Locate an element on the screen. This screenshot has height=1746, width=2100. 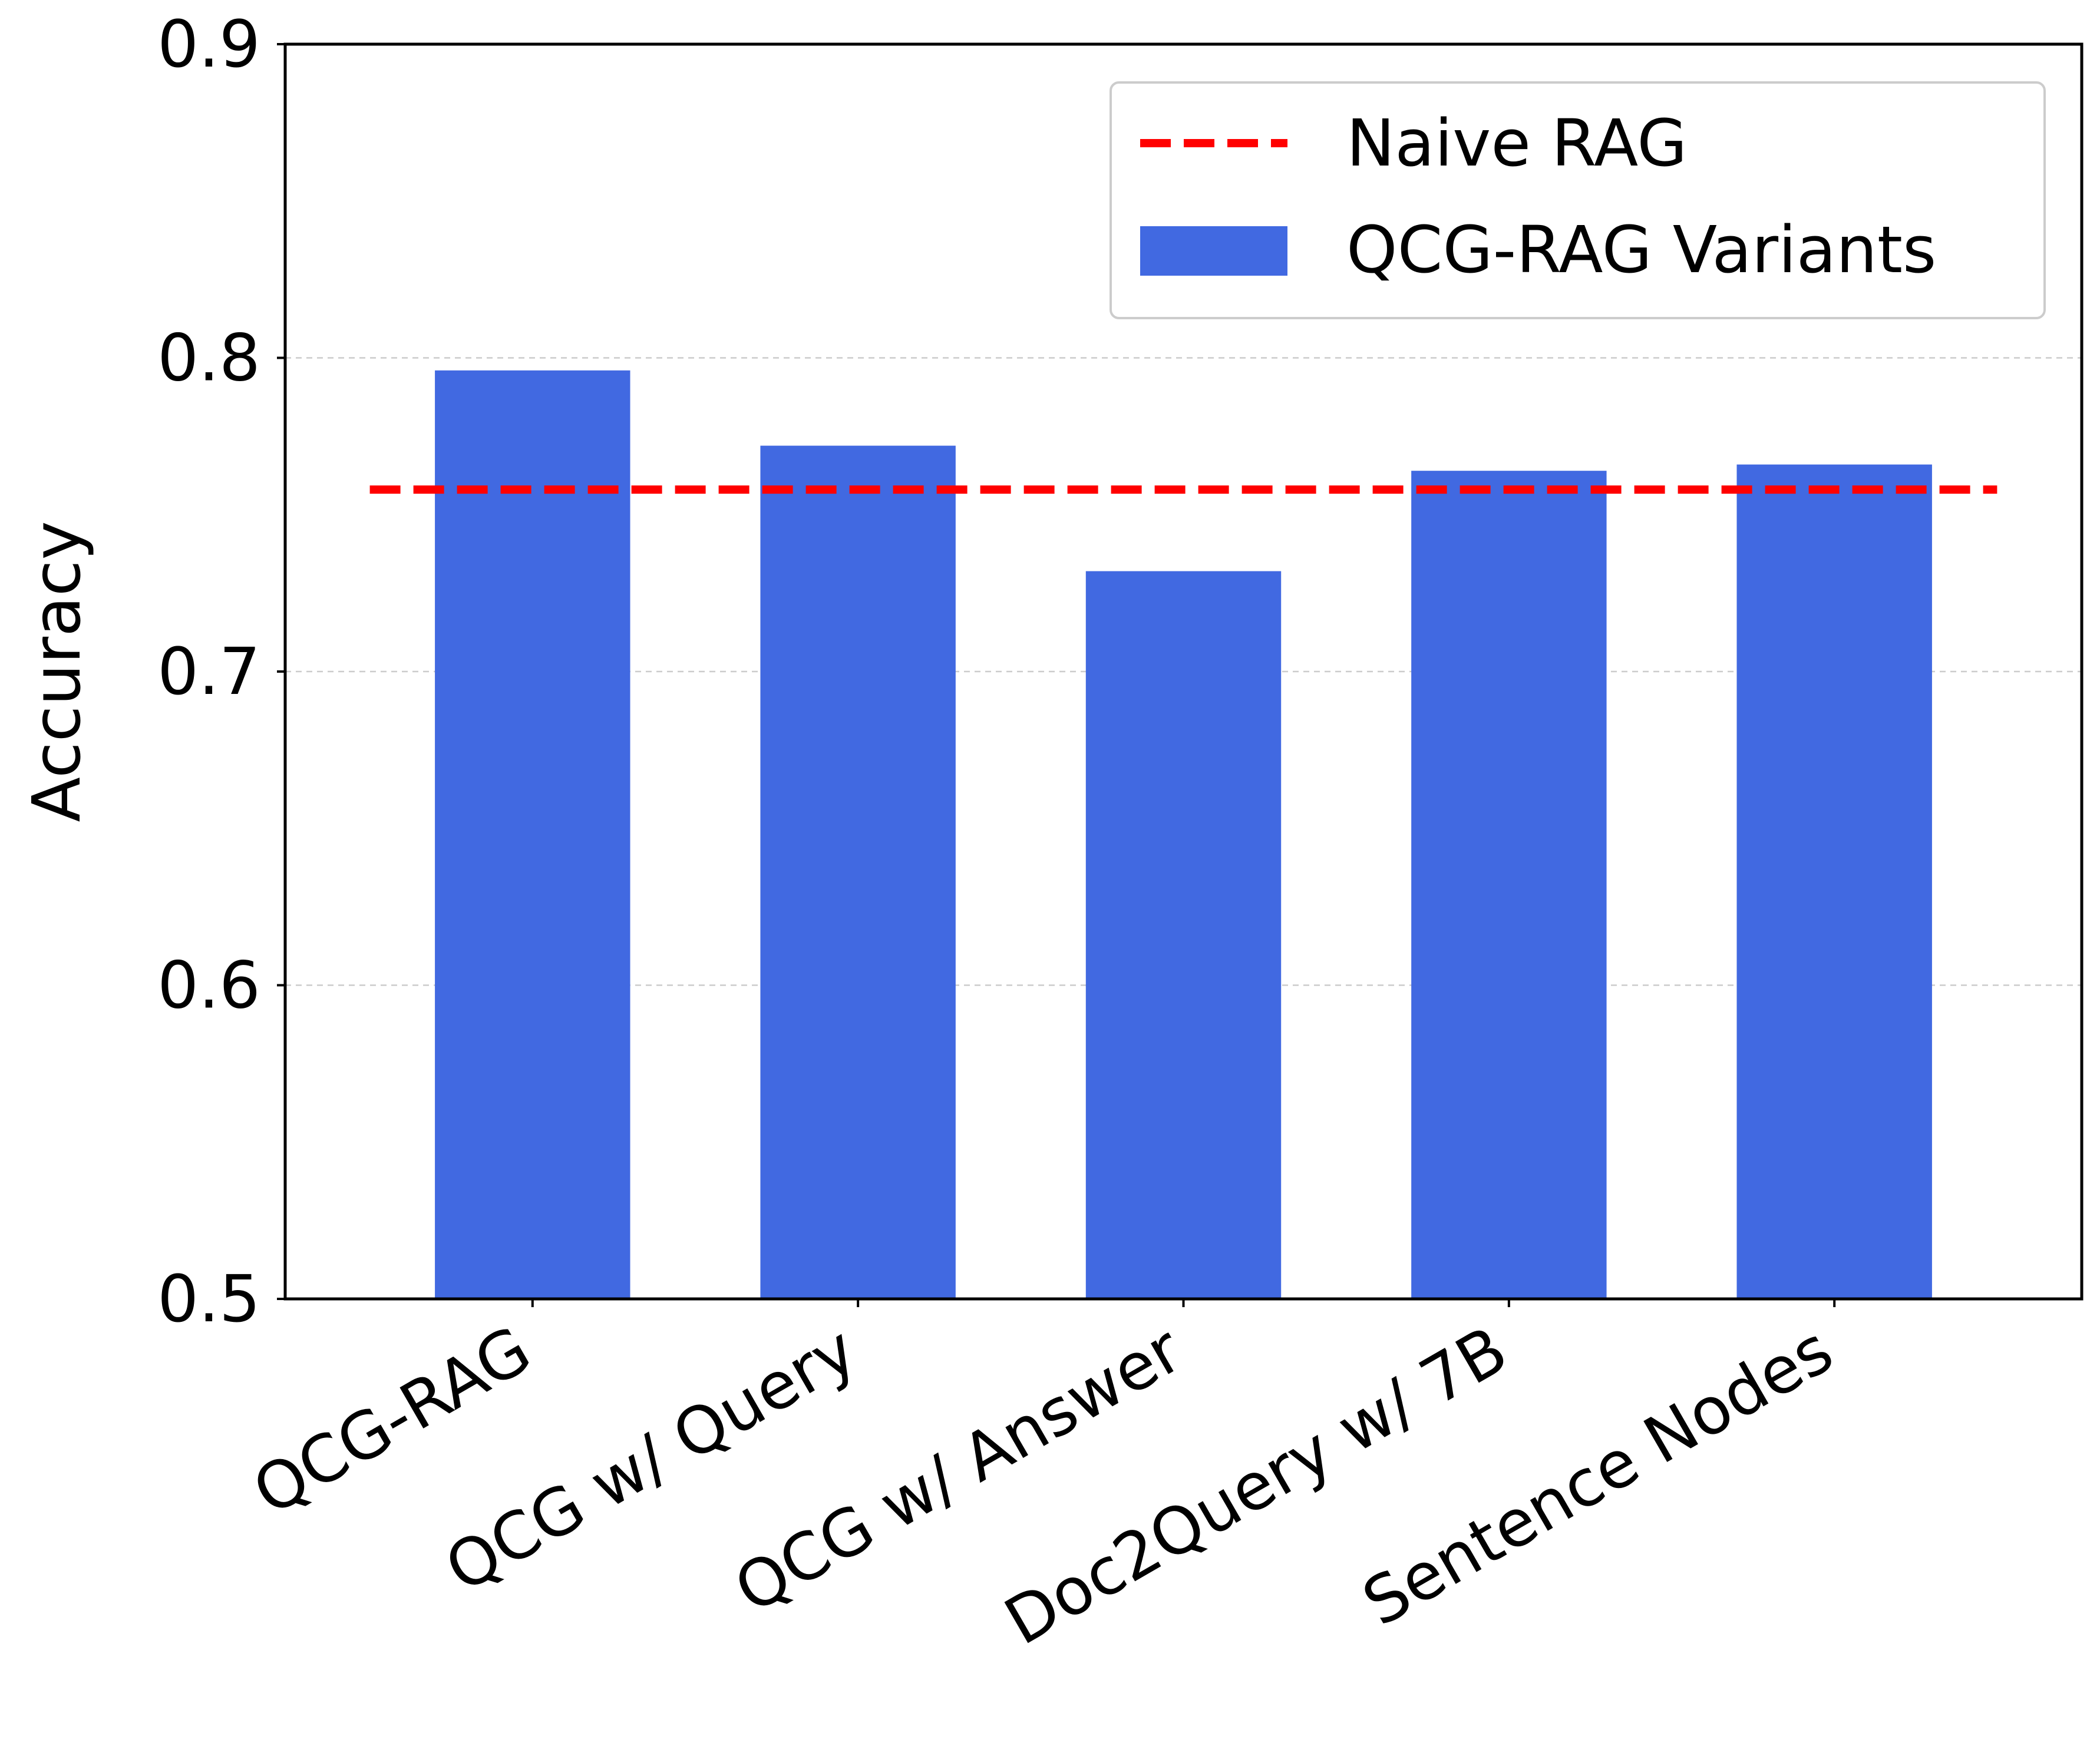
legend-qcg-rag-variants-label: QCG-RAG Variants is located at coordinates (1641, 249).